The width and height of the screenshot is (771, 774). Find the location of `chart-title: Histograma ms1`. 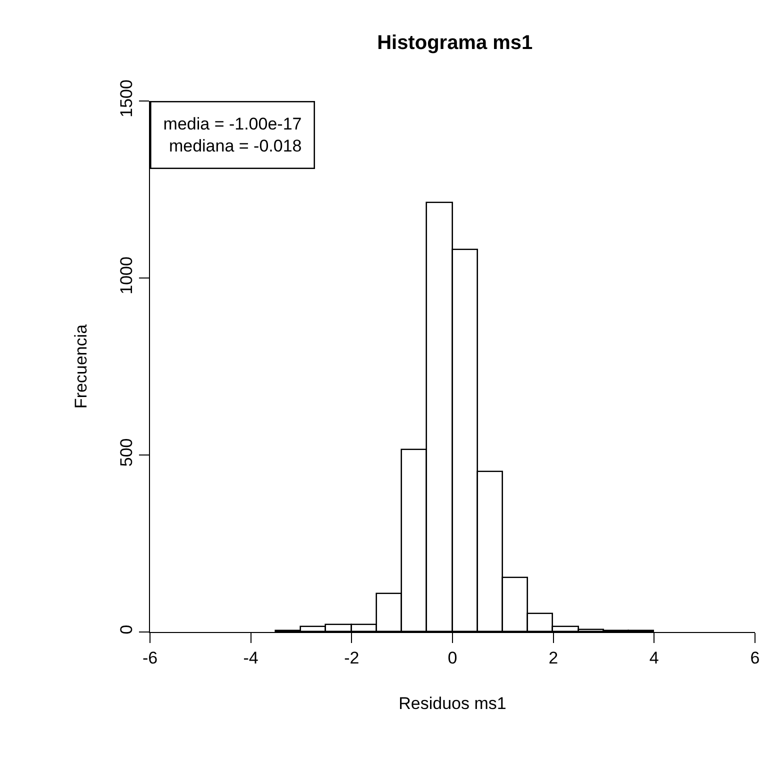

chart-title: Histograma ms1 is located at coordinates (455, 43).